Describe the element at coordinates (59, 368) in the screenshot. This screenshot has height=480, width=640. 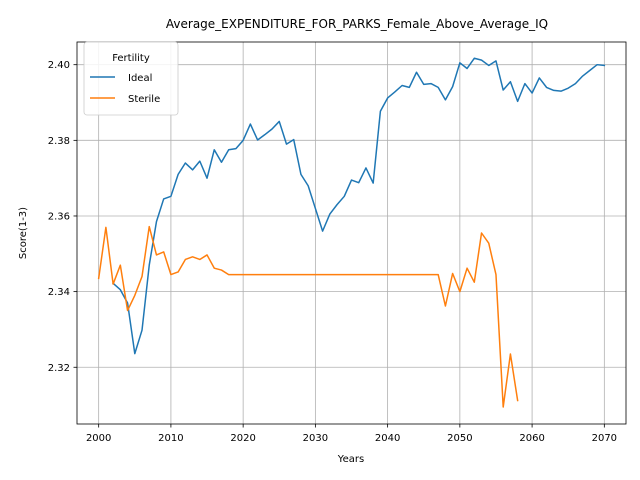
I see `y-tick-label: 2.32` at that location.